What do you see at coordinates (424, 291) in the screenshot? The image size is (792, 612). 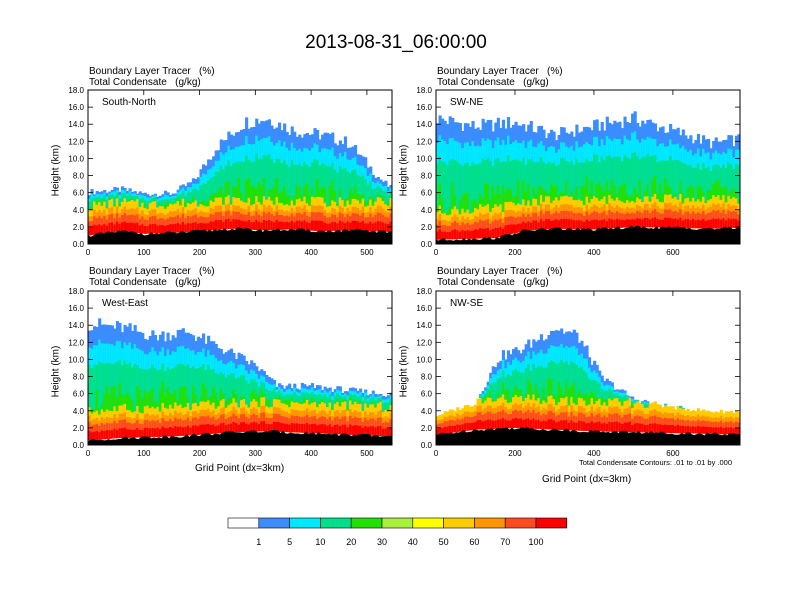 I see `y-tick-label: 18.0` at bounding box center [424, 291].